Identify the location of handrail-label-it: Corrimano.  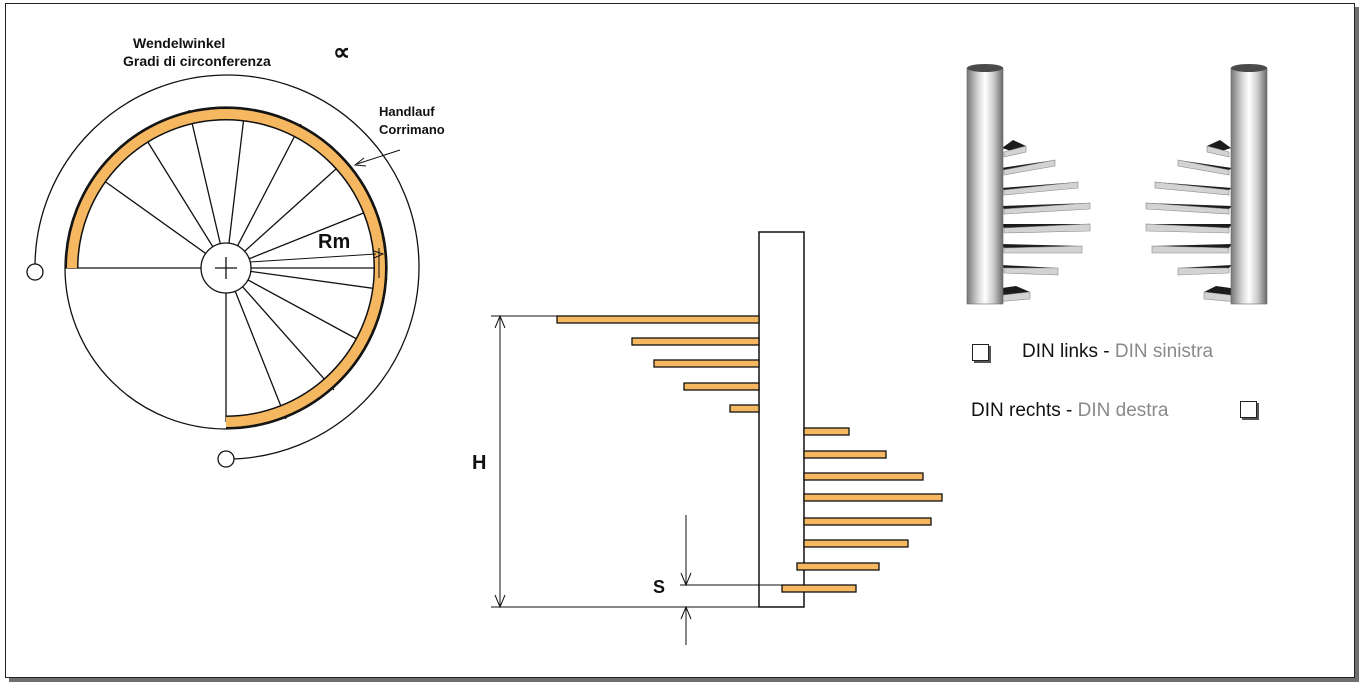
(412, 129).